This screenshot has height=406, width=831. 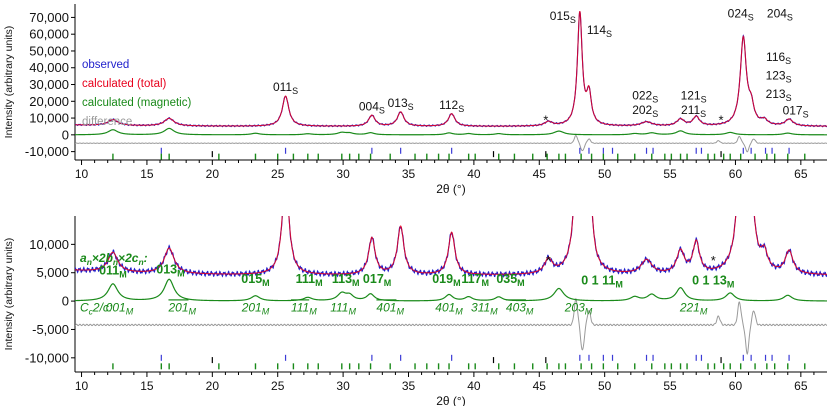 I want to click on y-tick-label: 20,000, so click(x=49, y=101).